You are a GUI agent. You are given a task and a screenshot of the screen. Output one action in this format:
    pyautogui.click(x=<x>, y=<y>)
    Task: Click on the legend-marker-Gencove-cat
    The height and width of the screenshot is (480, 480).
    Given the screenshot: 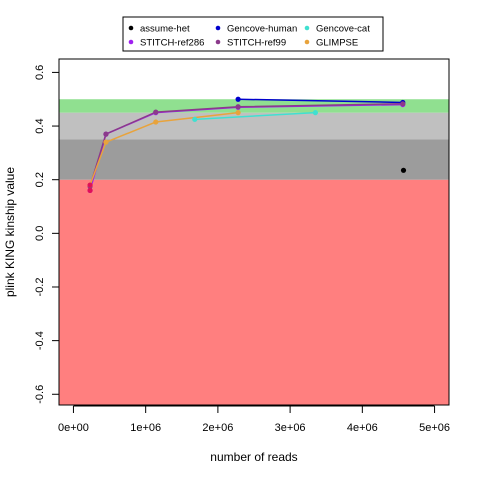 What is the action you would take?
    pyautogui.click(x=307, y=28)
    